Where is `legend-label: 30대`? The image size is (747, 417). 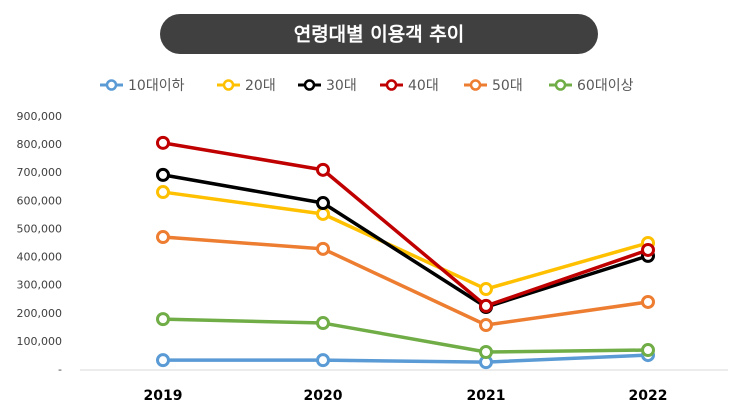
legend-label: 30대 is located at coordinates (341, 86).